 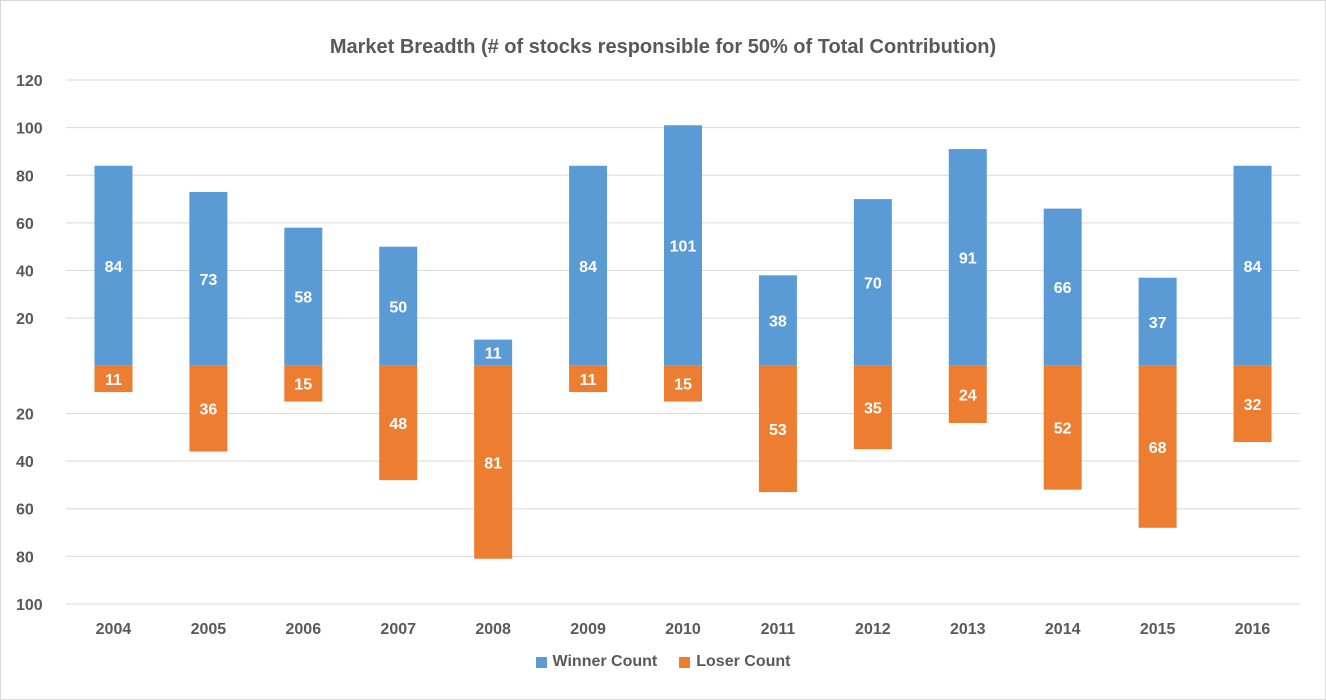 What do you see at coordinates (493, 629) in the screenshot?
I see `x-tick-label: 2008` at bounding box center [493, 629].